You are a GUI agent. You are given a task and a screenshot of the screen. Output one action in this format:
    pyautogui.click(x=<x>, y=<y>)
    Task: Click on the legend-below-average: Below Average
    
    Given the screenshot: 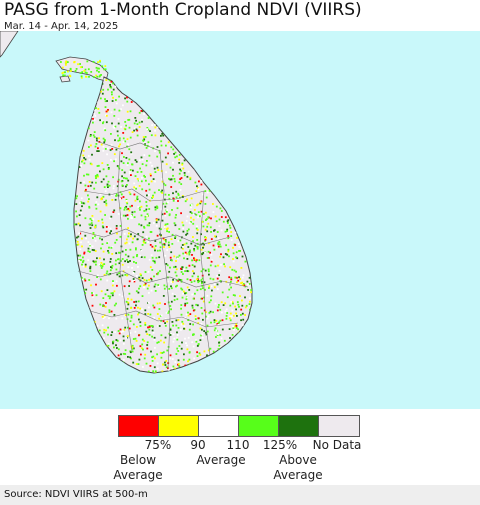 What is the action you would take?
    pyautogui.click(x=137, y=468)
    